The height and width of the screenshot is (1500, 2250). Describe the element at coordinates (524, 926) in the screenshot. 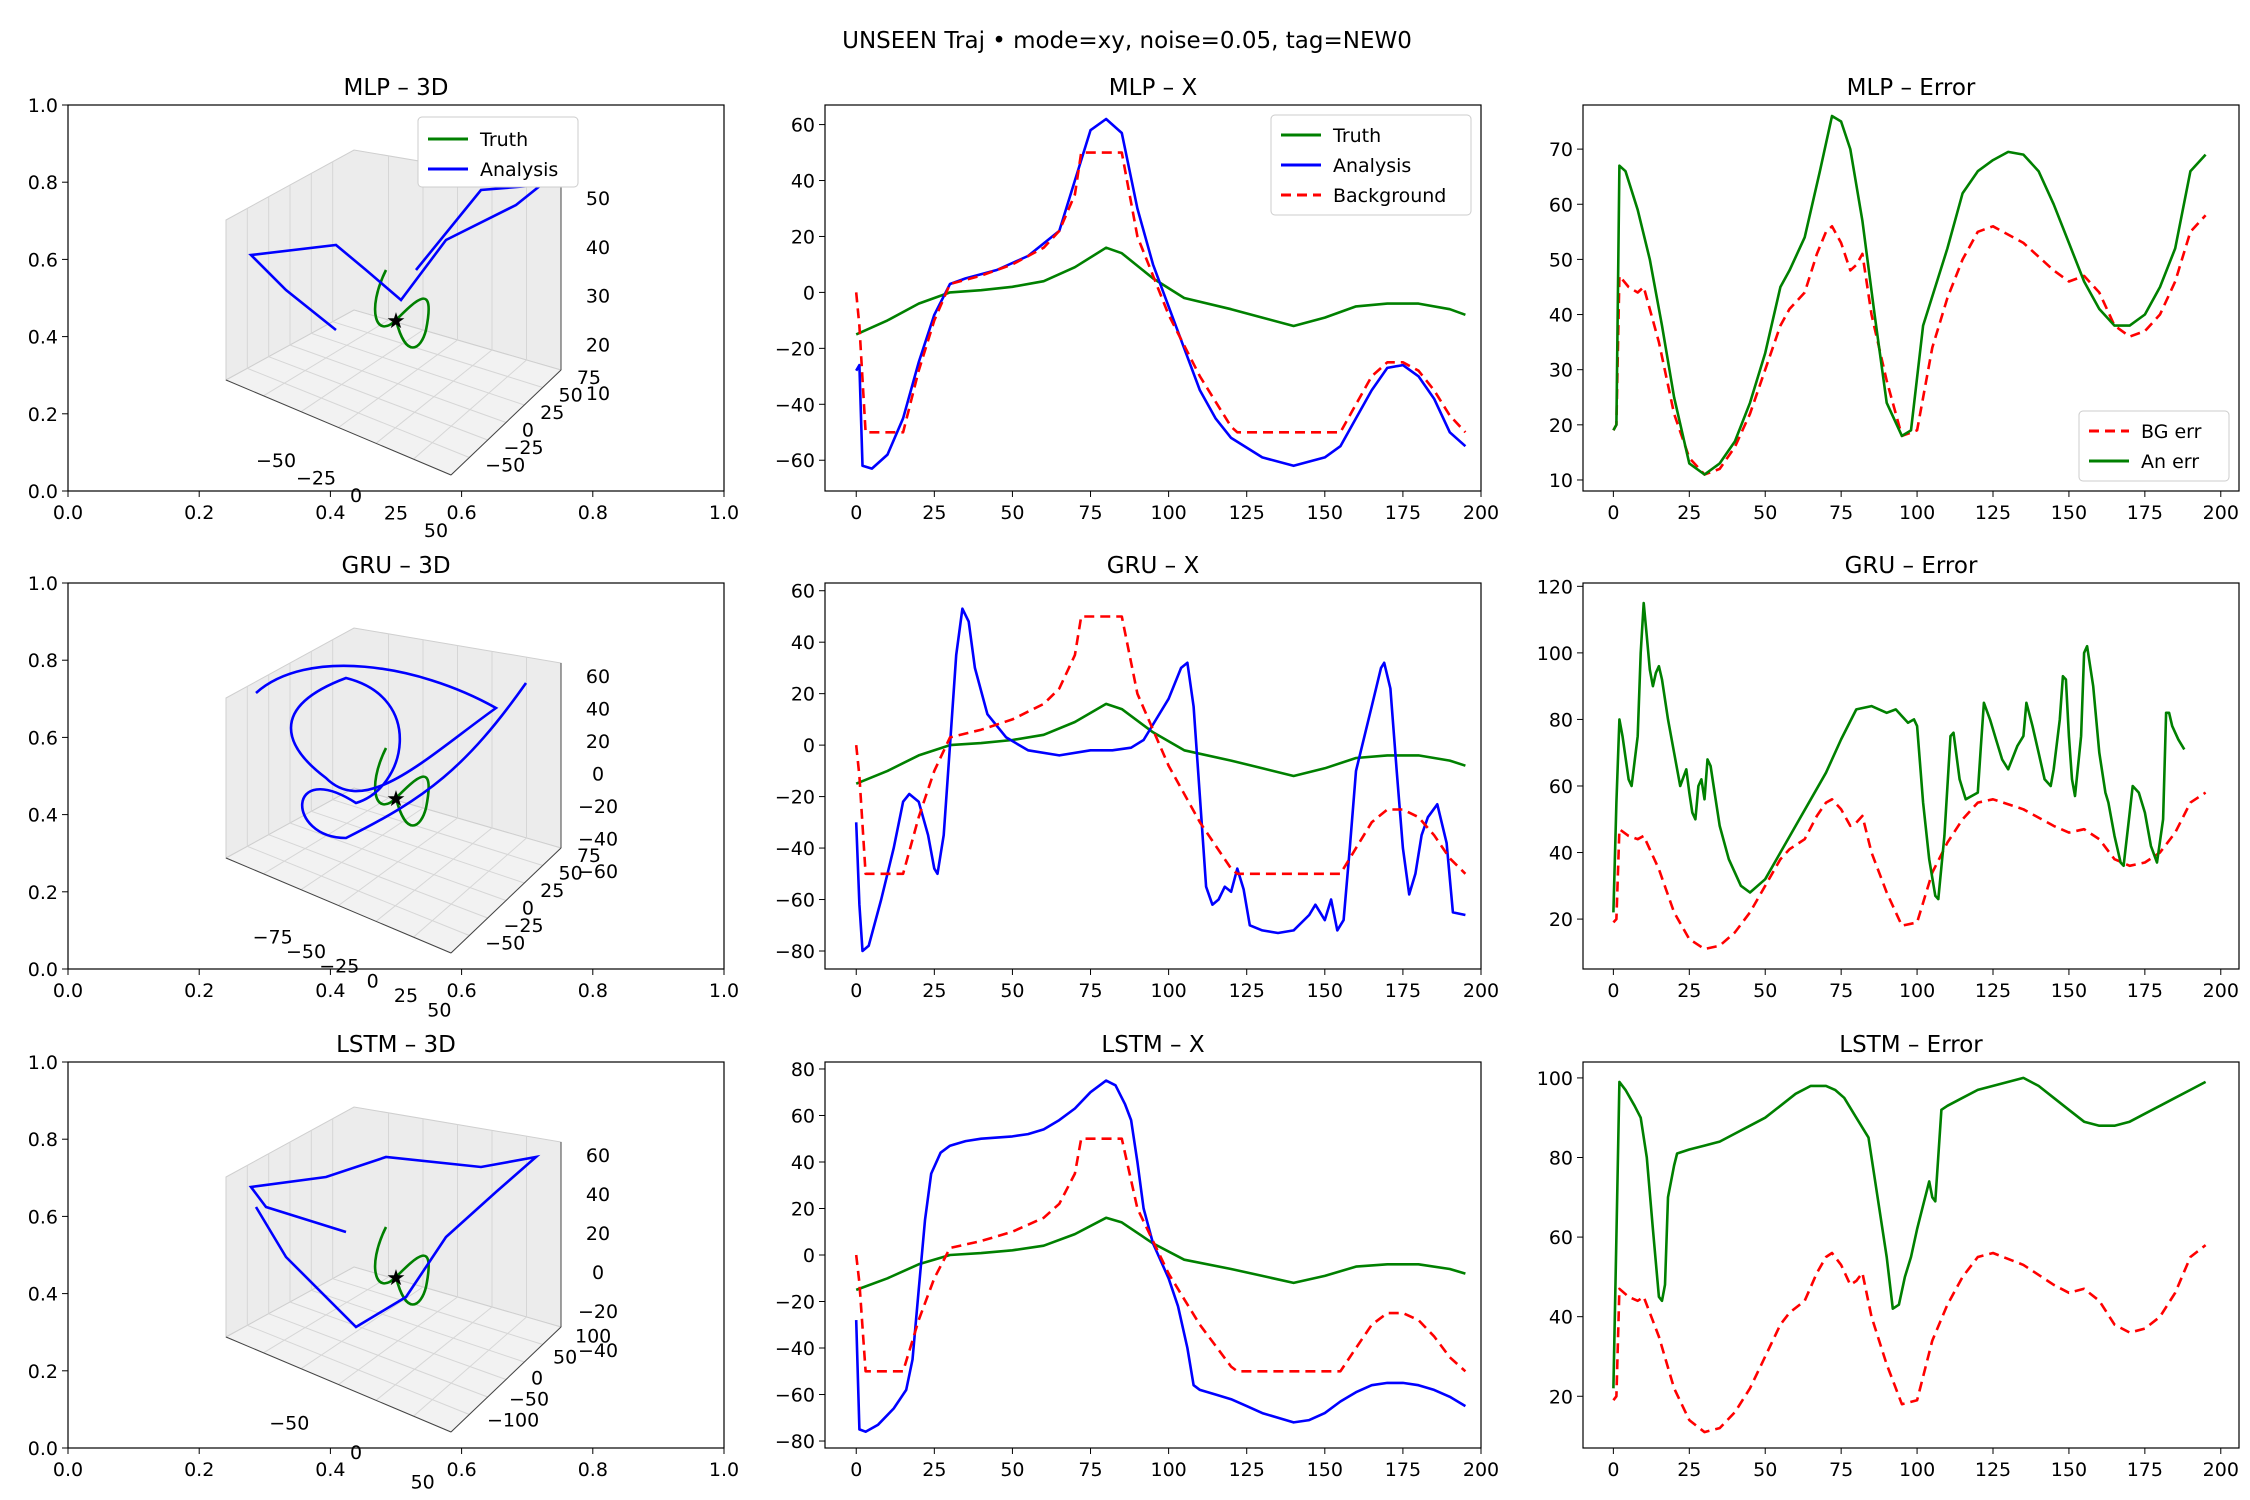

I see `y3d-tick-label: −25` at that location.